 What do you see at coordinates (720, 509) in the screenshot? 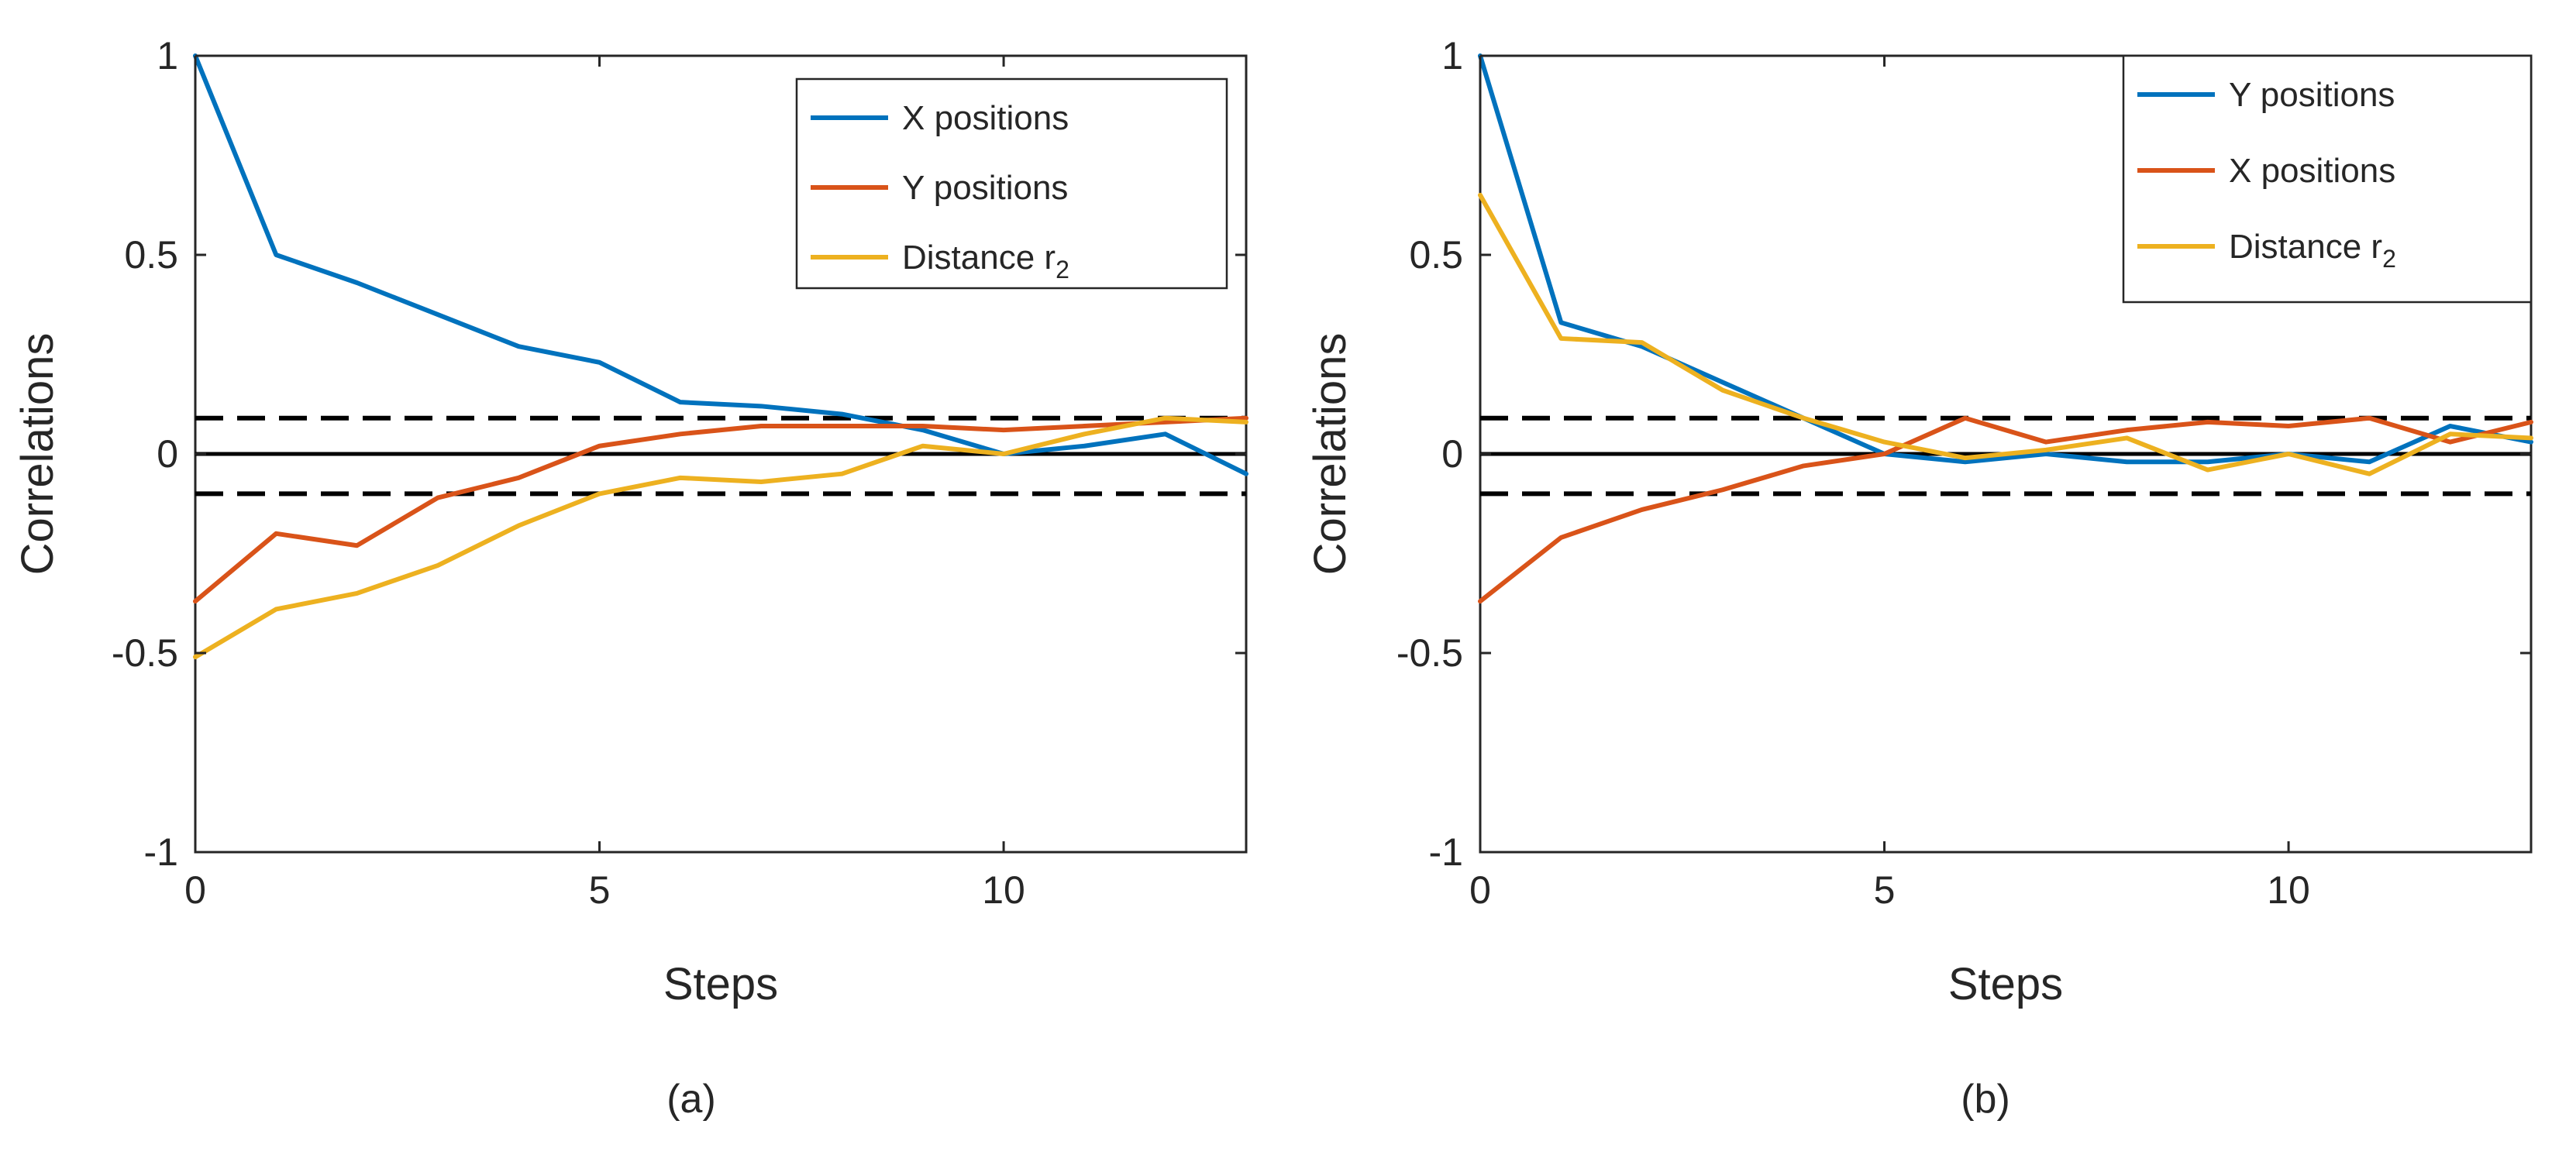
I see `series-line-y-positions` at bounding box center [720, 509].